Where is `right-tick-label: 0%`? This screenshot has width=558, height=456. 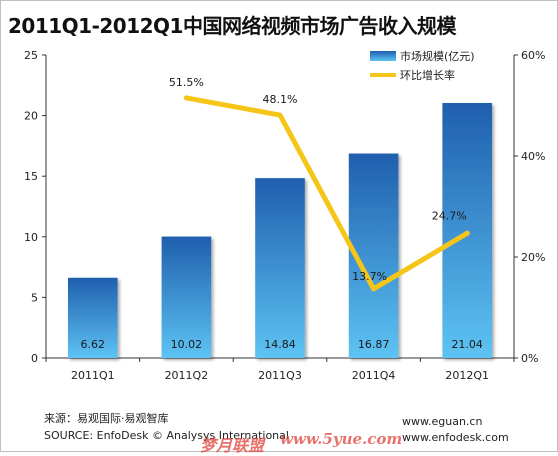
right-tick-label: 0% is located at coordinates (529, 358).